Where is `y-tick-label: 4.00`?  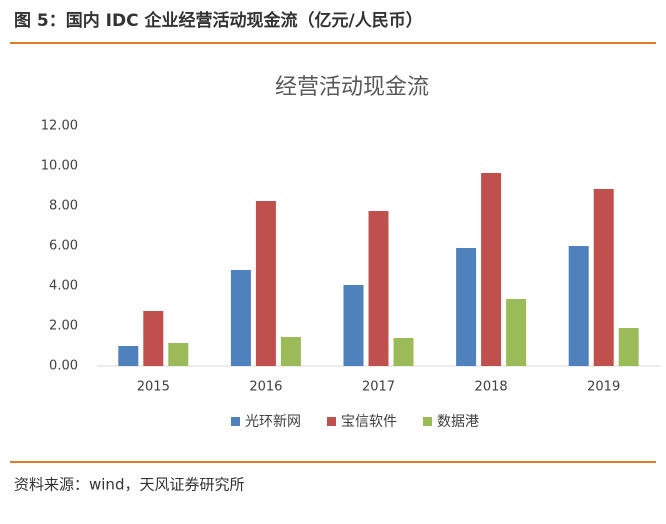
y-tick-label: 4.00 is located at coordinates (63, 286).